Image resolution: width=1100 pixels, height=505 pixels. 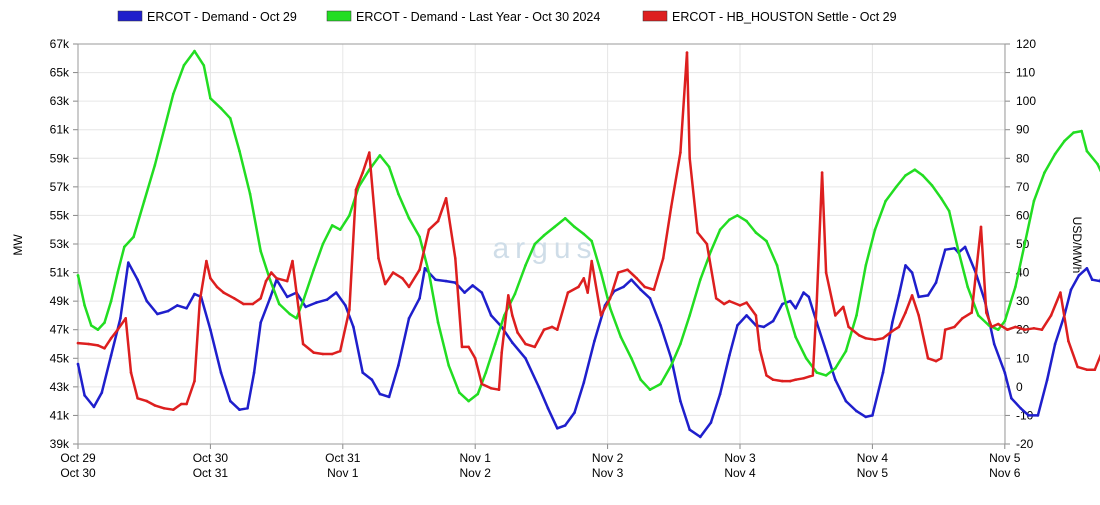 What do you see at coordinates (78, 458) in the screenshot?
I see `x-tick-label-top: Oct 29` at bounding box center [78, 458].